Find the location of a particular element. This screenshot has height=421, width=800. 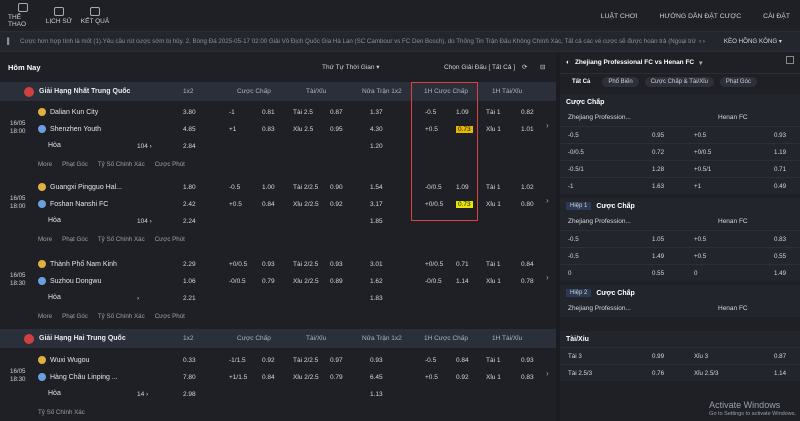

away-team: Suzhou Dongwu is located at coordinates (69, 281).